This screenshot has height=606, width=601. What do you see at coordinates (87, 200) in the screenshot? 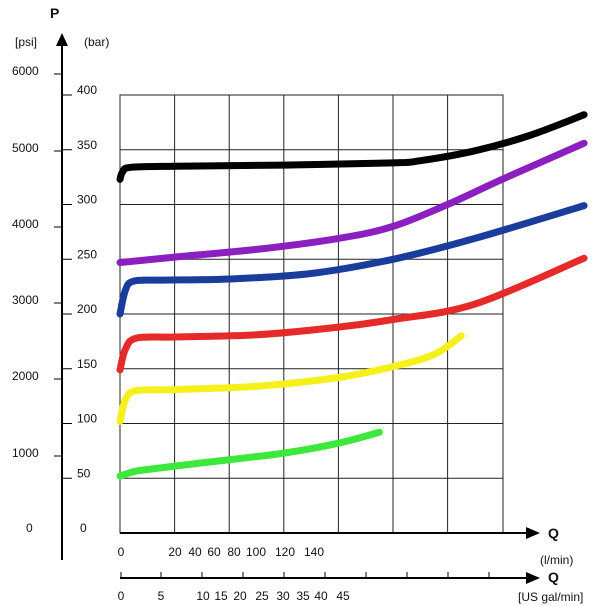
I see `bar-tick-label: 300` at bounding box center [87, 200].